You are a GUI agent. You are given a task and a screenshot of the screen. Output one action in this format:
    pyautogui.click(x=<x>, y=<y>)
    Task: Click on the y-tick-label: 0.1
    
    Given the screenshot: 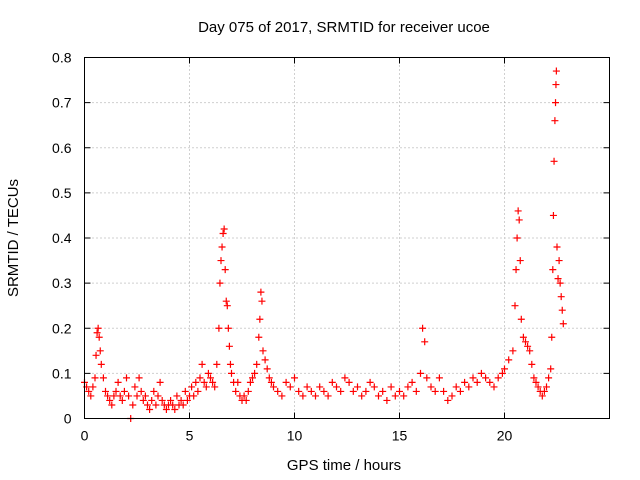 What is the action you would take?
    pyautogui.click(x=62, y=373)
    